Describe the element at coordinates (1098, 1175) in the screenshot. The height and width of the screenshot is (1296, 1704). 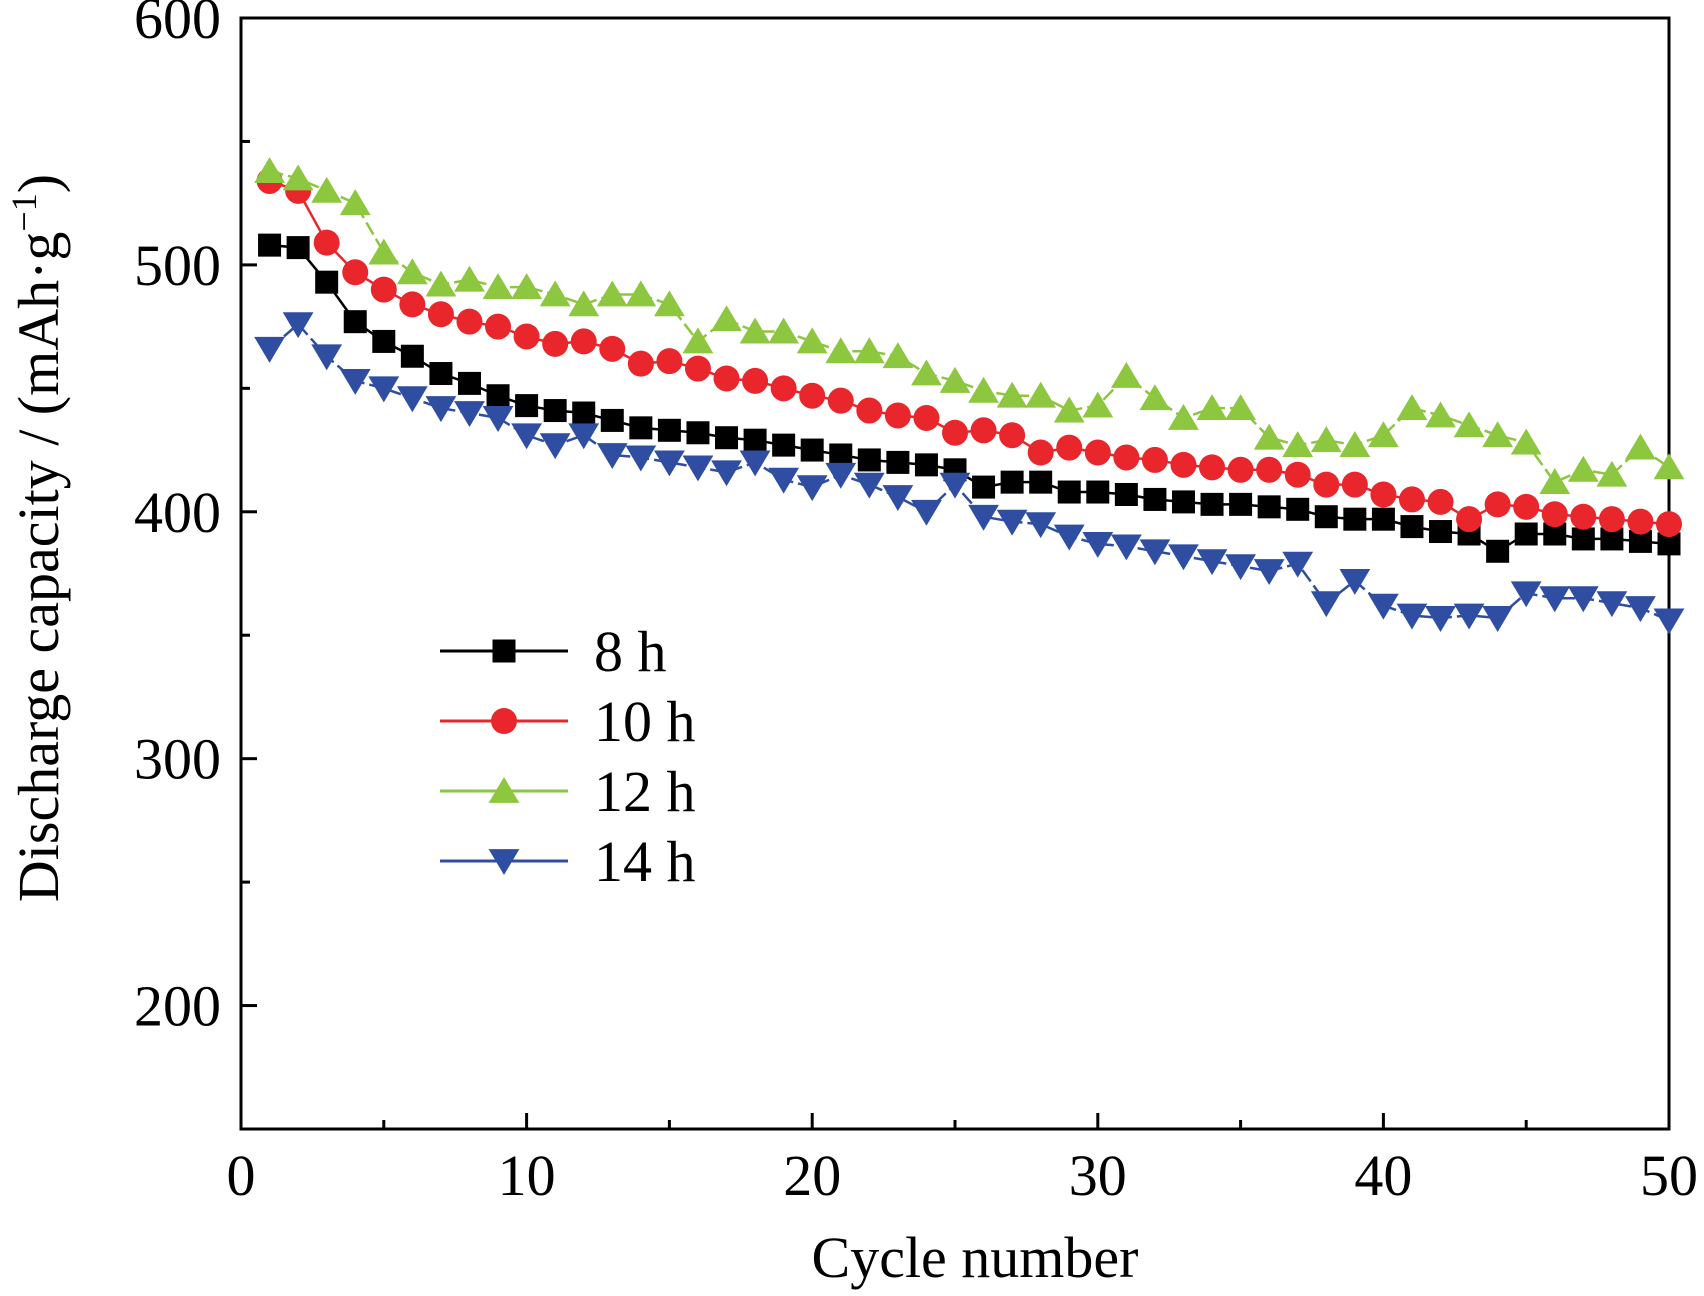
I see `x-tick-label: 30` at that location.